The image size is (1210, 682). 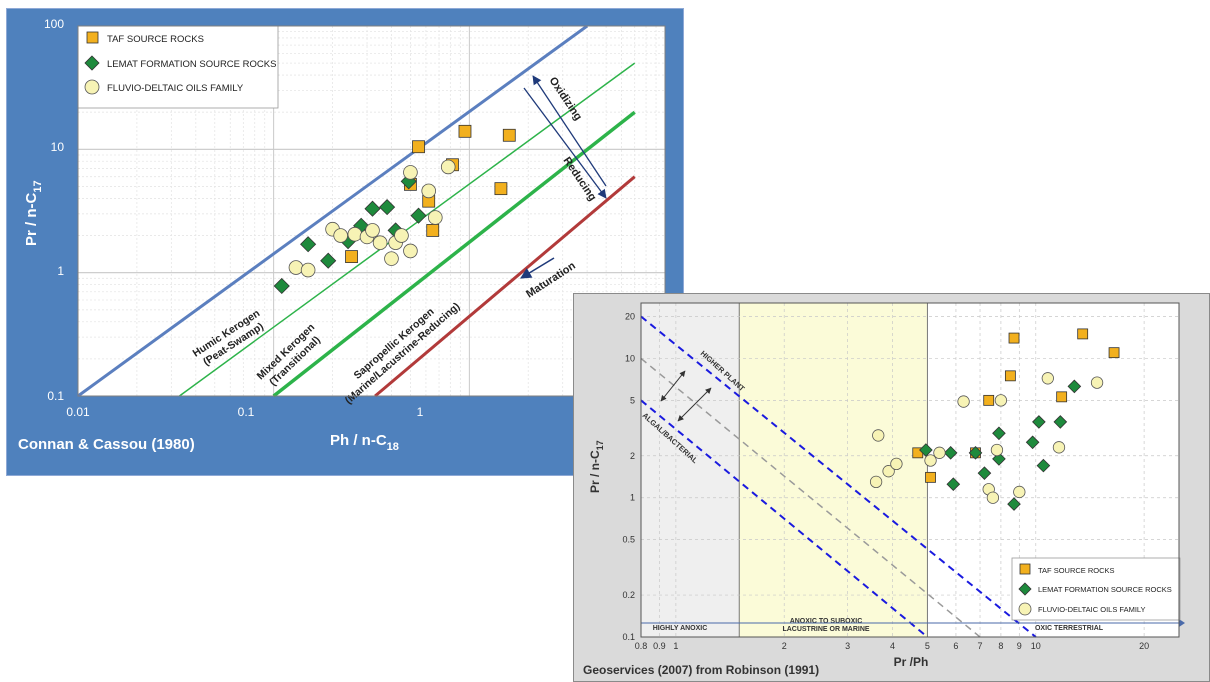 What do you see at coordinates (78, 412) in the screenshot?
I see `c1-xtick-0.01: 0.01` at bounding box center [78, 412].